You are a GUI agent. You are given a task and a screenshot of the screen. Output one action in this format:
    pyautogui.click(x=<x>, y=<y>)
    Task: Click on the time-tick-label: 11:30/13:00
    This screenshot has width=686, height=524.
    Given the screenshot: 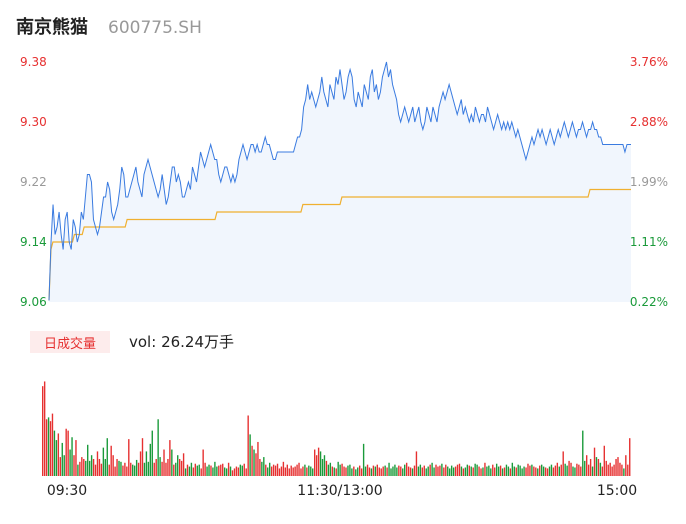 What is the action you would take?
    pyautogui.click(x=339, y=491)
    